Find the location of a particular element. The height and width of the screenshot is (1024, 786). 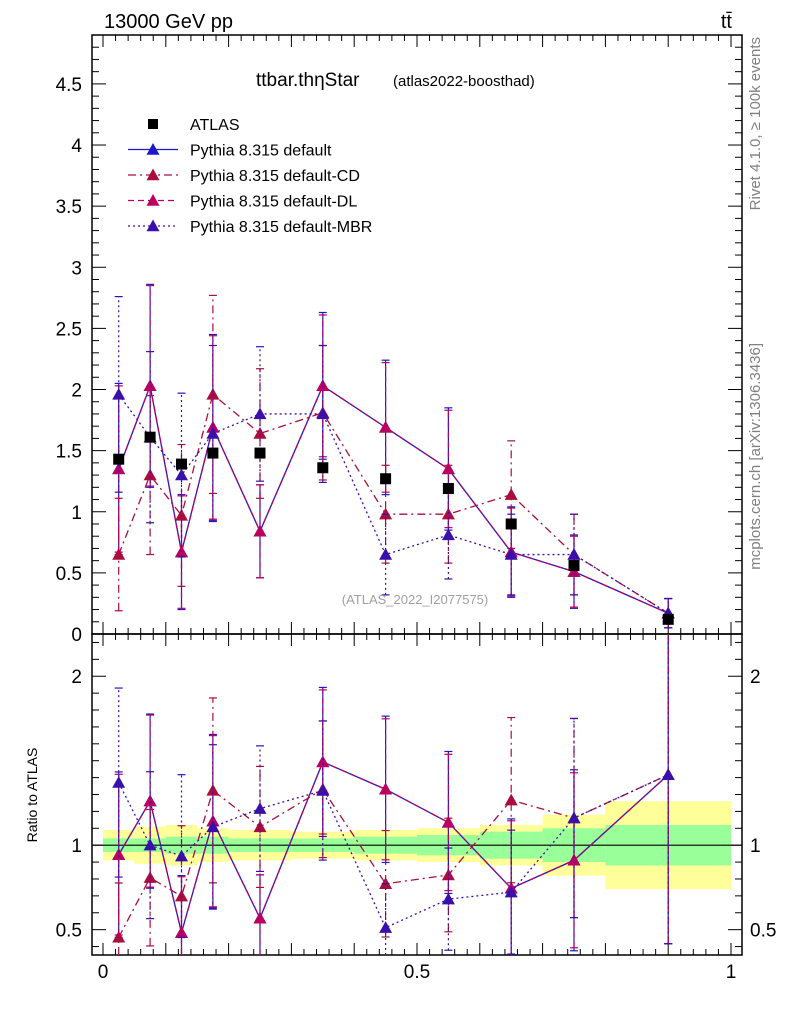

x-tick-label: 0.5 is located at coordinates (417, 972).